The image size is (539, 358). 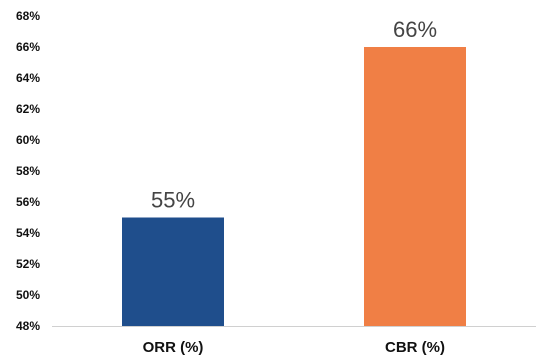 What do you see at coordinates (173, 200) in the screenshot?
I see `data-label: 55%` at bounding box center [173, 200].